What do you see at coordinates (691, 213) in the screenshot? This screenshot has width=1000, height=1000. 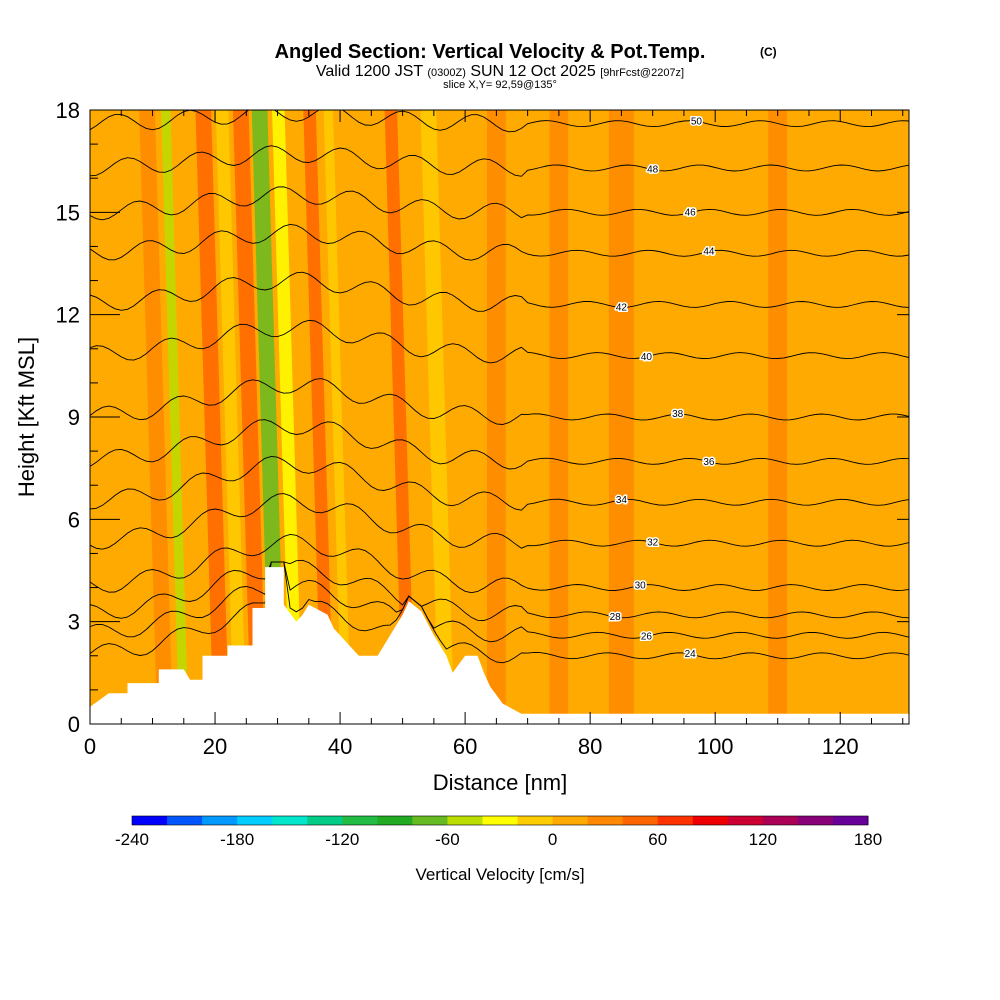 I see `contour-label: 46` at bounding box center [691, 213].